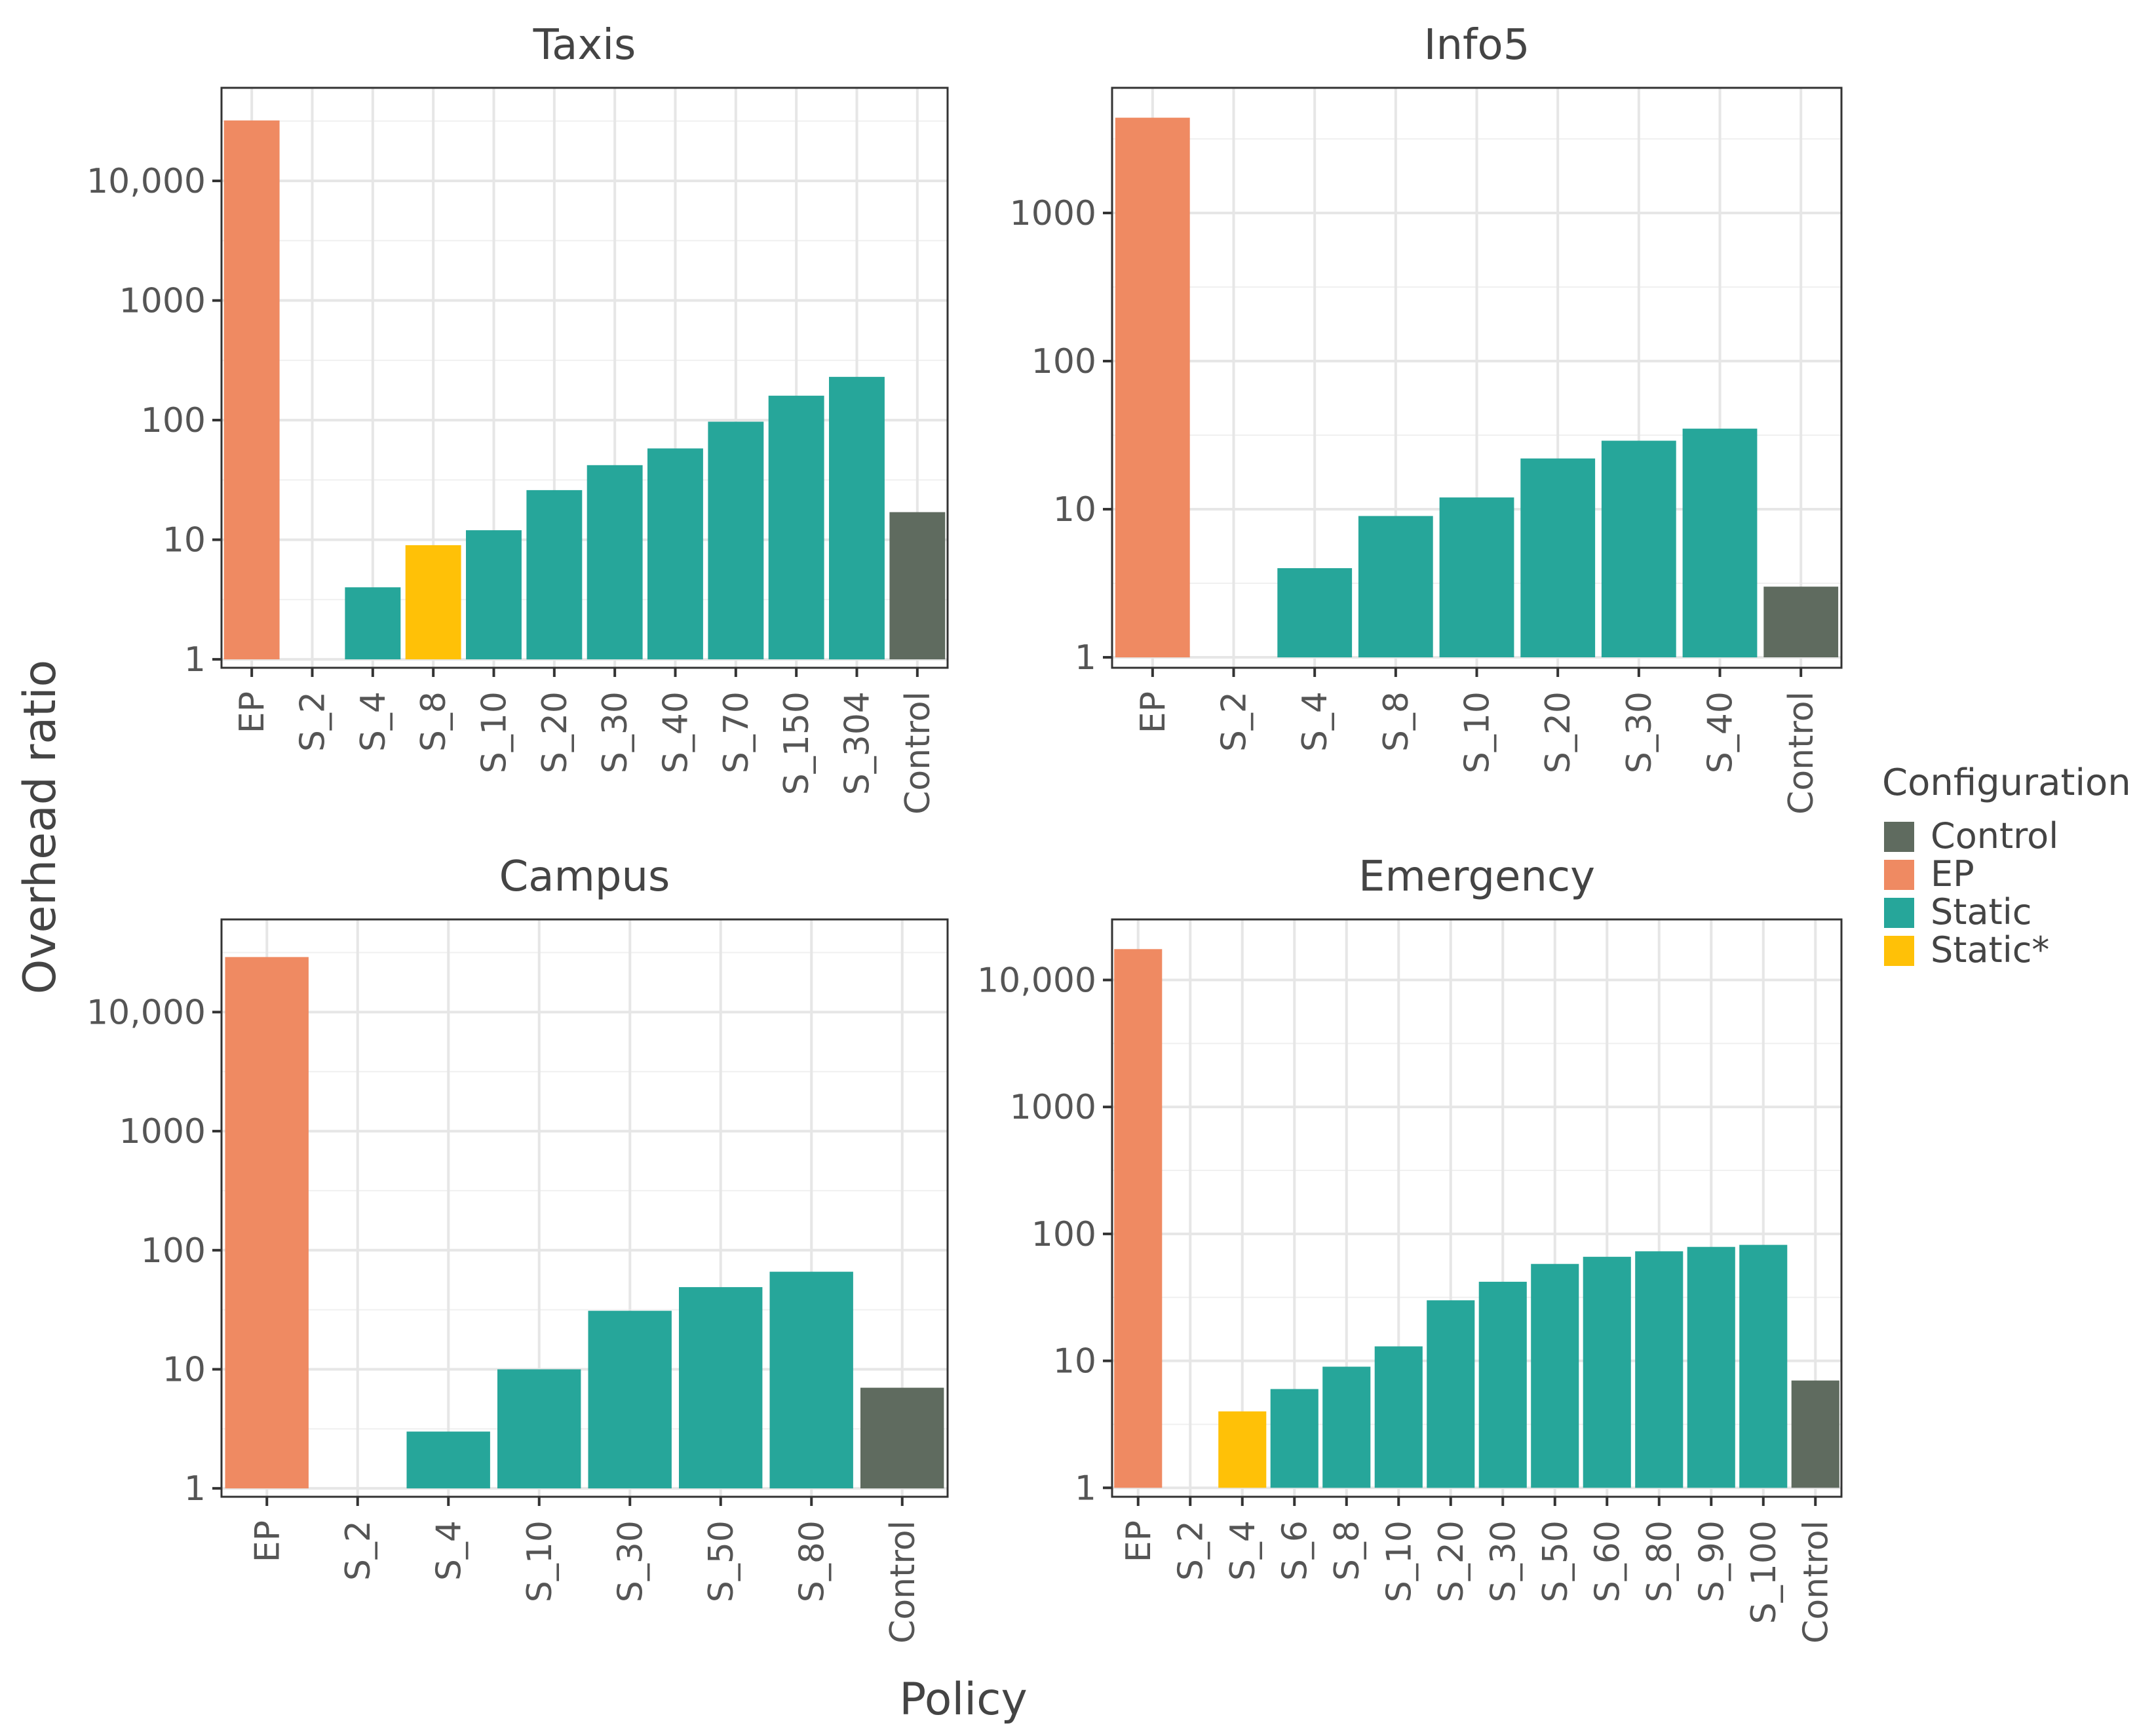 The height and width of the screenshot is (1734, 2156). I want to click on panel-title: Taxis, so click(584, 45).